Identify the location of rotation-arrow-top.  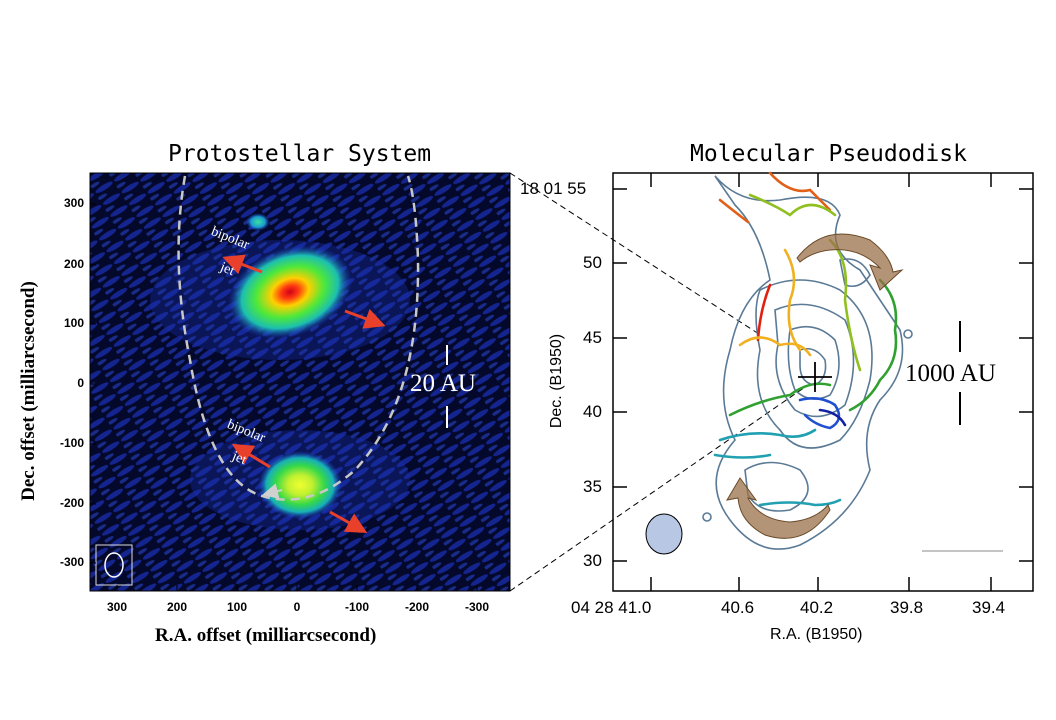
(850, 262).